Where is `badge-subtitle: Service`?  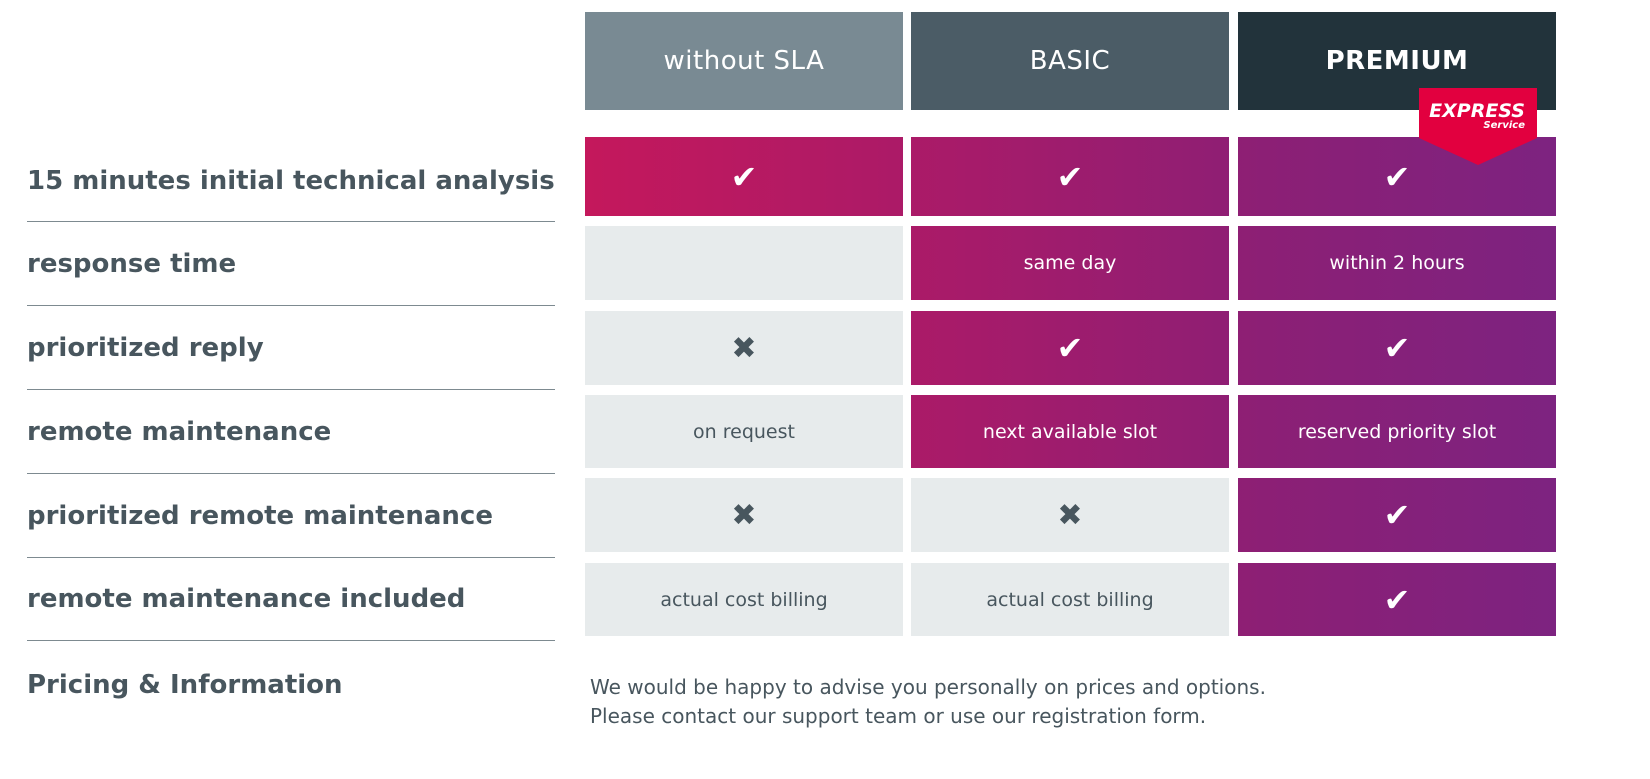
badge-subtitle: Service is located at coordinates (1504, 125).